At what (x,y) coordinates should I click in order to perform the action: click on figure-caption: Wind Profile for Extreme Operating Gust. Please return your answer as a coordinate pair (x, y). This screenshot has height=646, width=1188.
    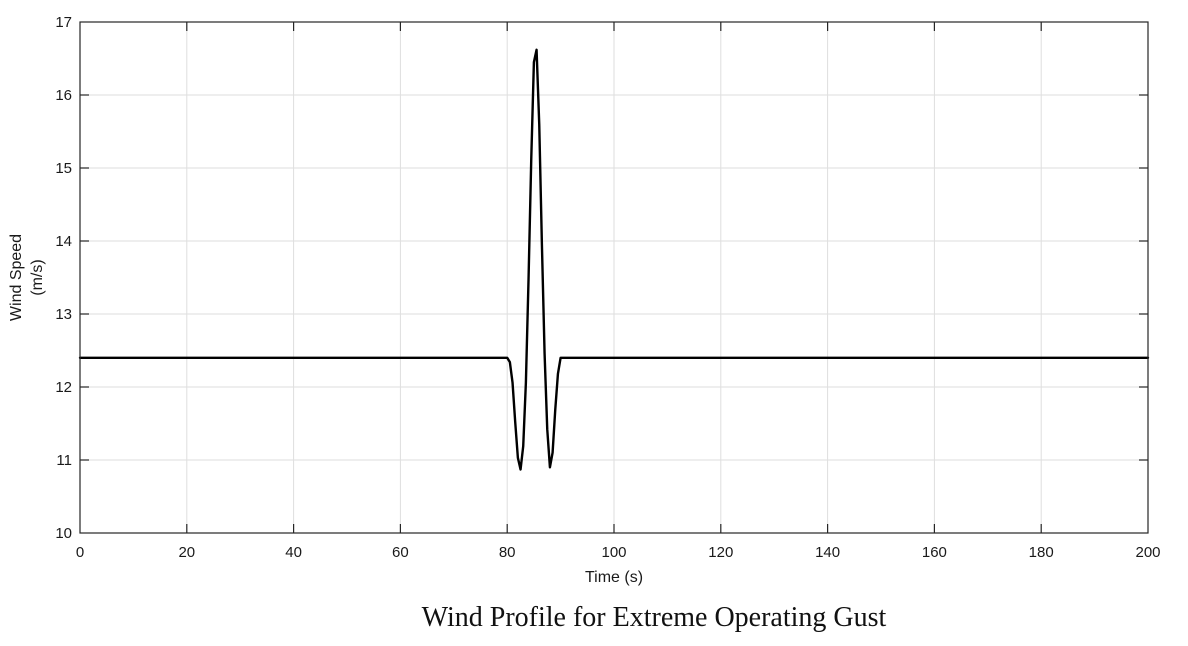
    Looking at the image, I should click on (654, 617).